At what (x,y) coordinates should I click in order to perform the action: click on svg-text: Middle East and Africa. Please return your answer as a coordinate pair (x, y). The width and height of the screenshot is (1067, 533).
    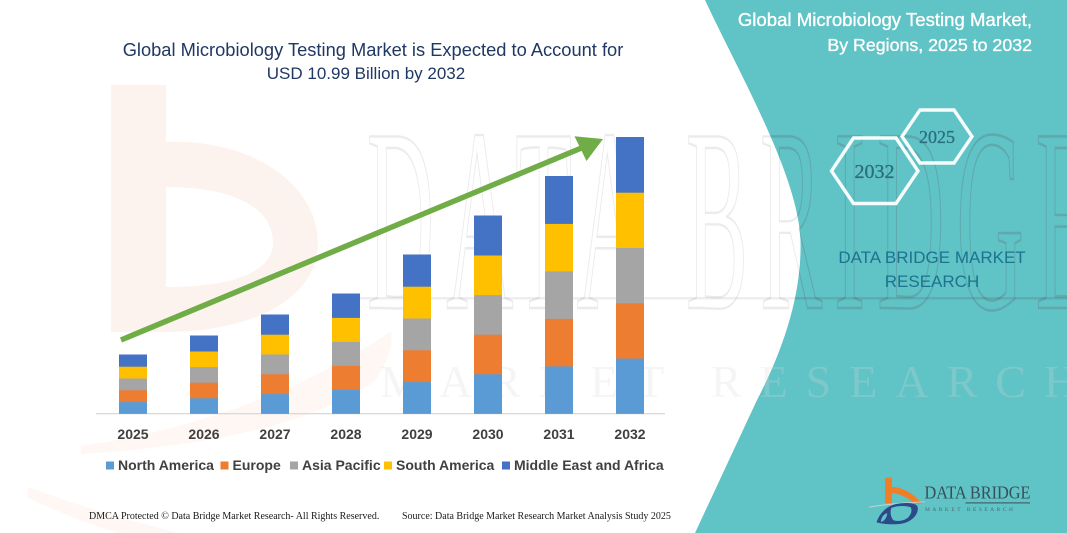
    Looking at the image, I should click on (589, 465).